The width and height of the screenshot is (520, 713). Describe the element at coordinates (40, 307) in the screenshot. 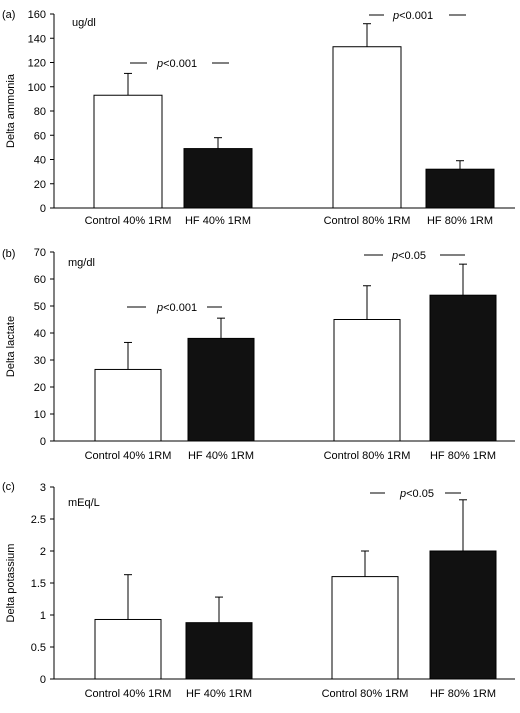

I see `y-tick-label: 50` at that location.